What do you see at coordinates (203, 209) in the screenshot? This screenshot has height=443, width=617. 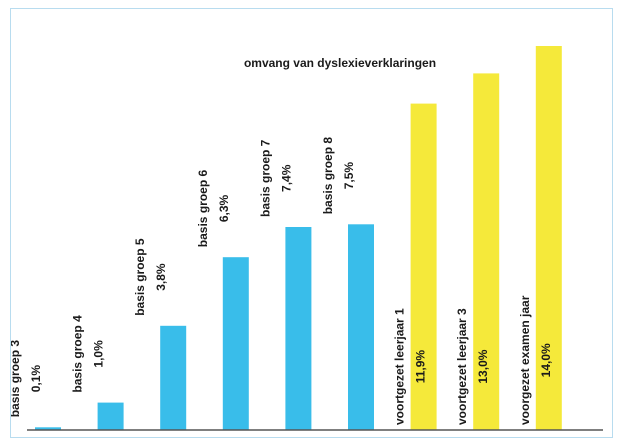 I see `category-label-4: basis groep 6` at bounding box center [203, 209].